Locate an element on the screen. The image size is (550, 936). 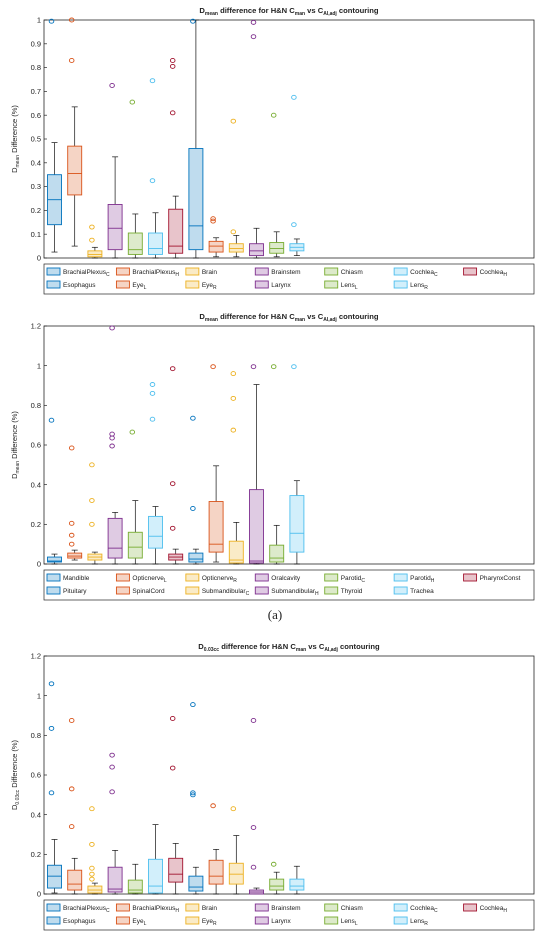
figure-sublabel: (a) is located at coordinates (275, 614).